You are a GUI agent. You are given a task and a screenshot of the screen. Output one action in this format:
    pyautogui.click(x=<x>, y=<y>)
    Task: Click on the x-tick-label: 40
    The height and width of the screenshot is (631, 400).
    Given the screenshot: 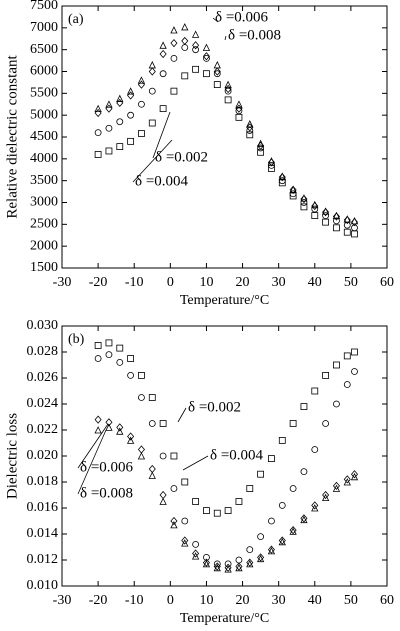 What is the action you would take?
    pyautogui.click(x=315, y=600)
    